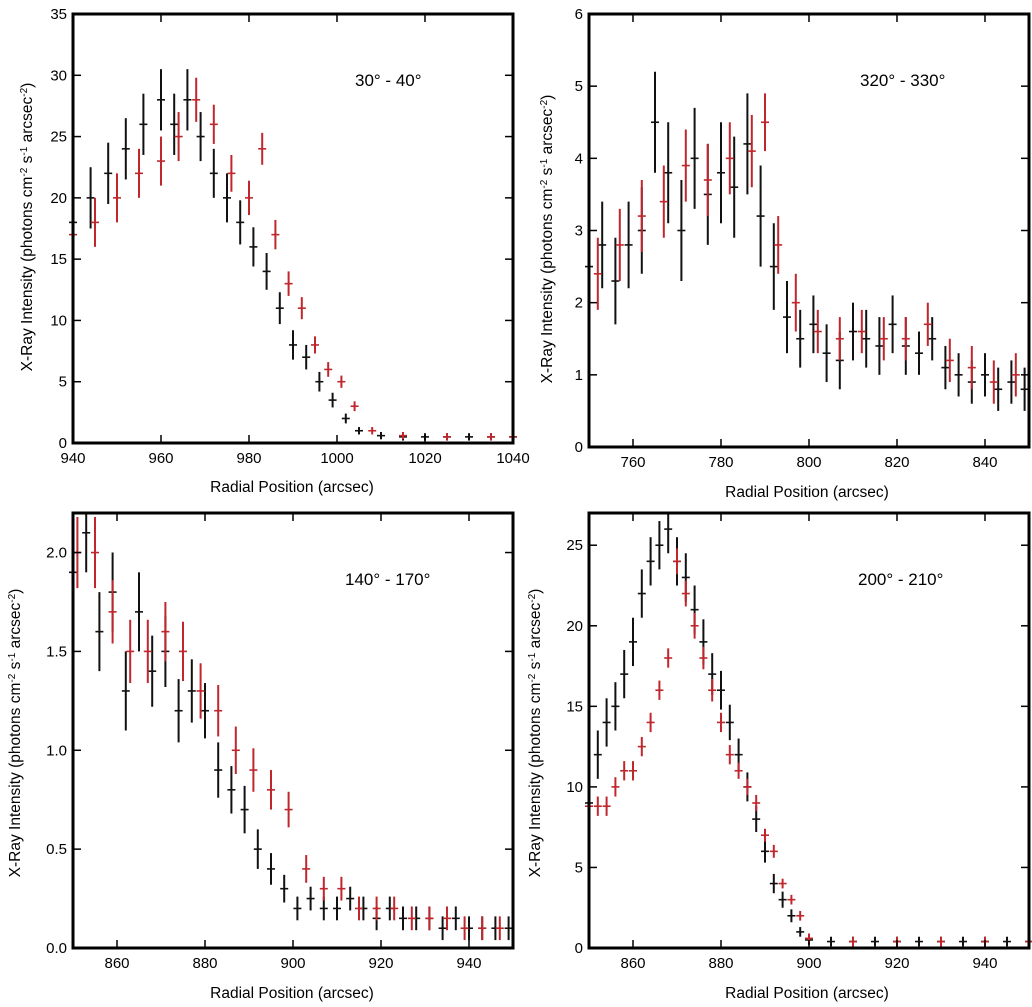  What do you see at coordinates (56, 750) in the screenshot?
I see `y-tick-label: 1.0` at bounding box center [56, 750].